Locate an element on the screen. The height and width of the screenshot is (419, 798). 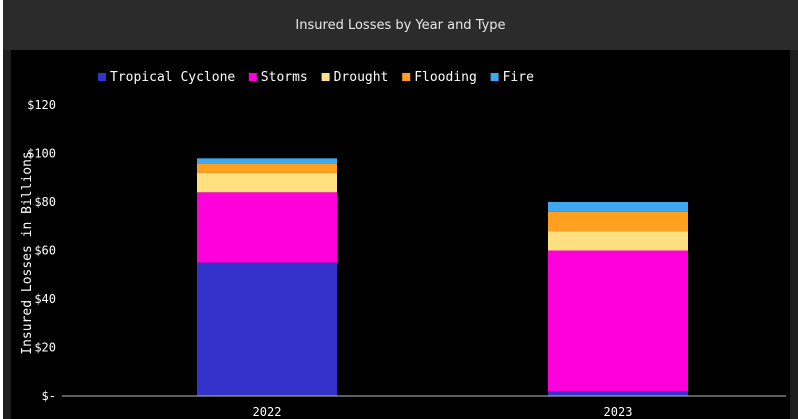
chart-title: Insured Losses by Year and Type is located at coordinates (400, 25).